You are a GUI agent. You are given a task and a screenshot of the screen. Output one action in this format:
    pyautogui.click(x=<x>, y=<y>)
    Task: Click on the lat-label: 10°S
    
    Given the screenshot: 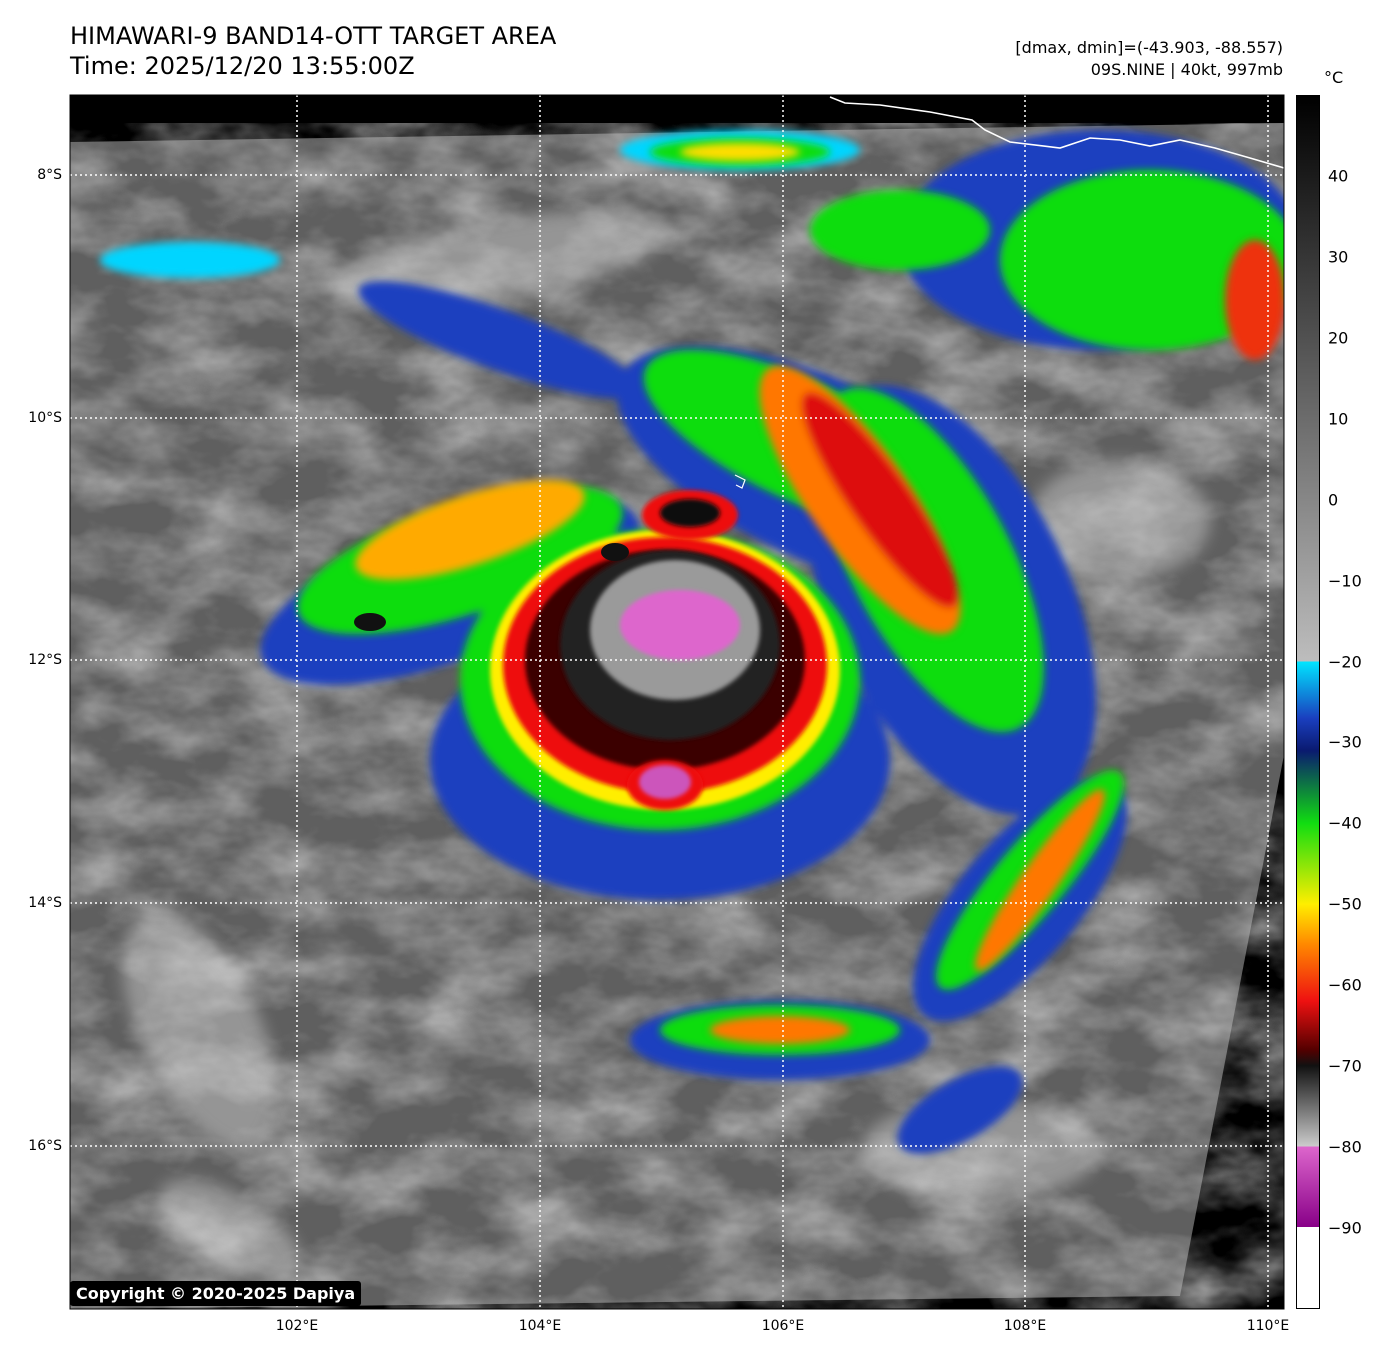 What is the action you would take?
    pyautogui.click(x=45, y=418)
    